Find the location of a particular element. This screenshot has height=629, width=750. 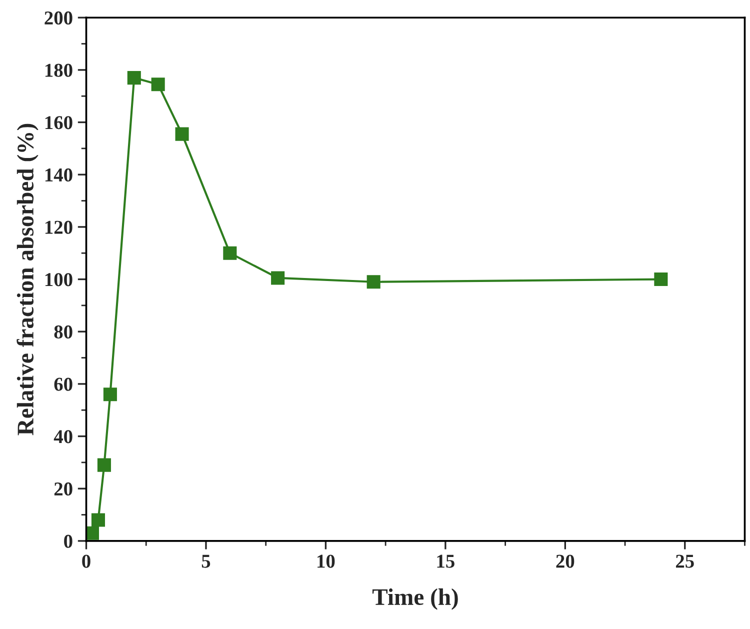

y-axis-title: Relative fraction absorbed (%) is located at coordinates (27, 280).